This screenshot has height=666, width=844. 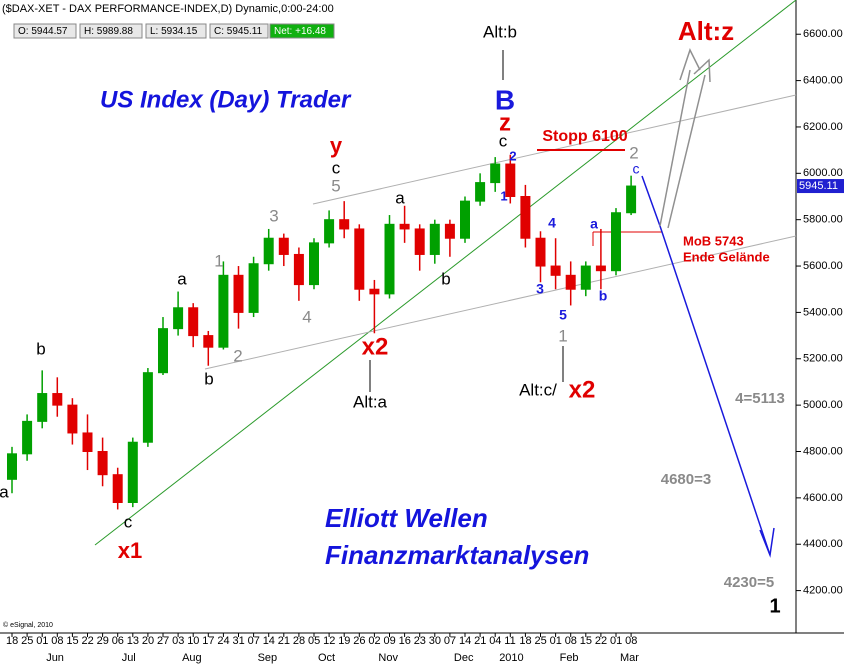 I want to click on y-tick-label: 5200.00, so click(x=823, y=359).